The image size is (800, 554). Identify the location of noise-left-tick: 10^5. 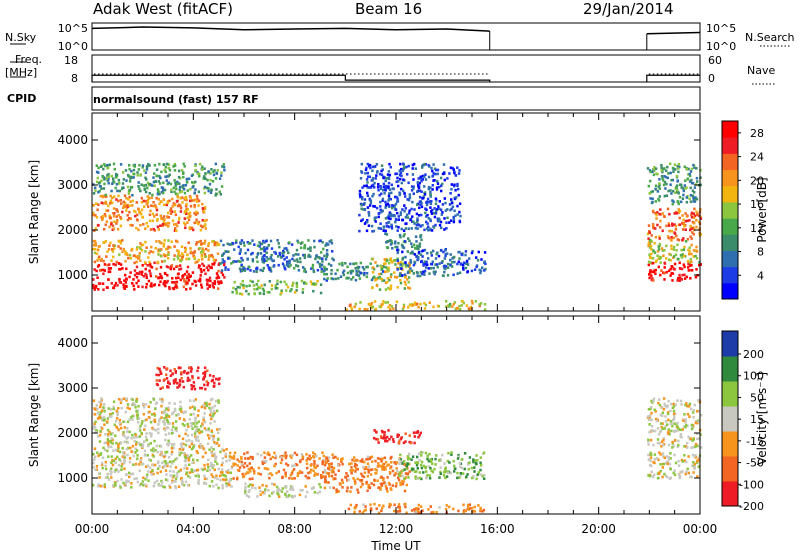
(73, 28).